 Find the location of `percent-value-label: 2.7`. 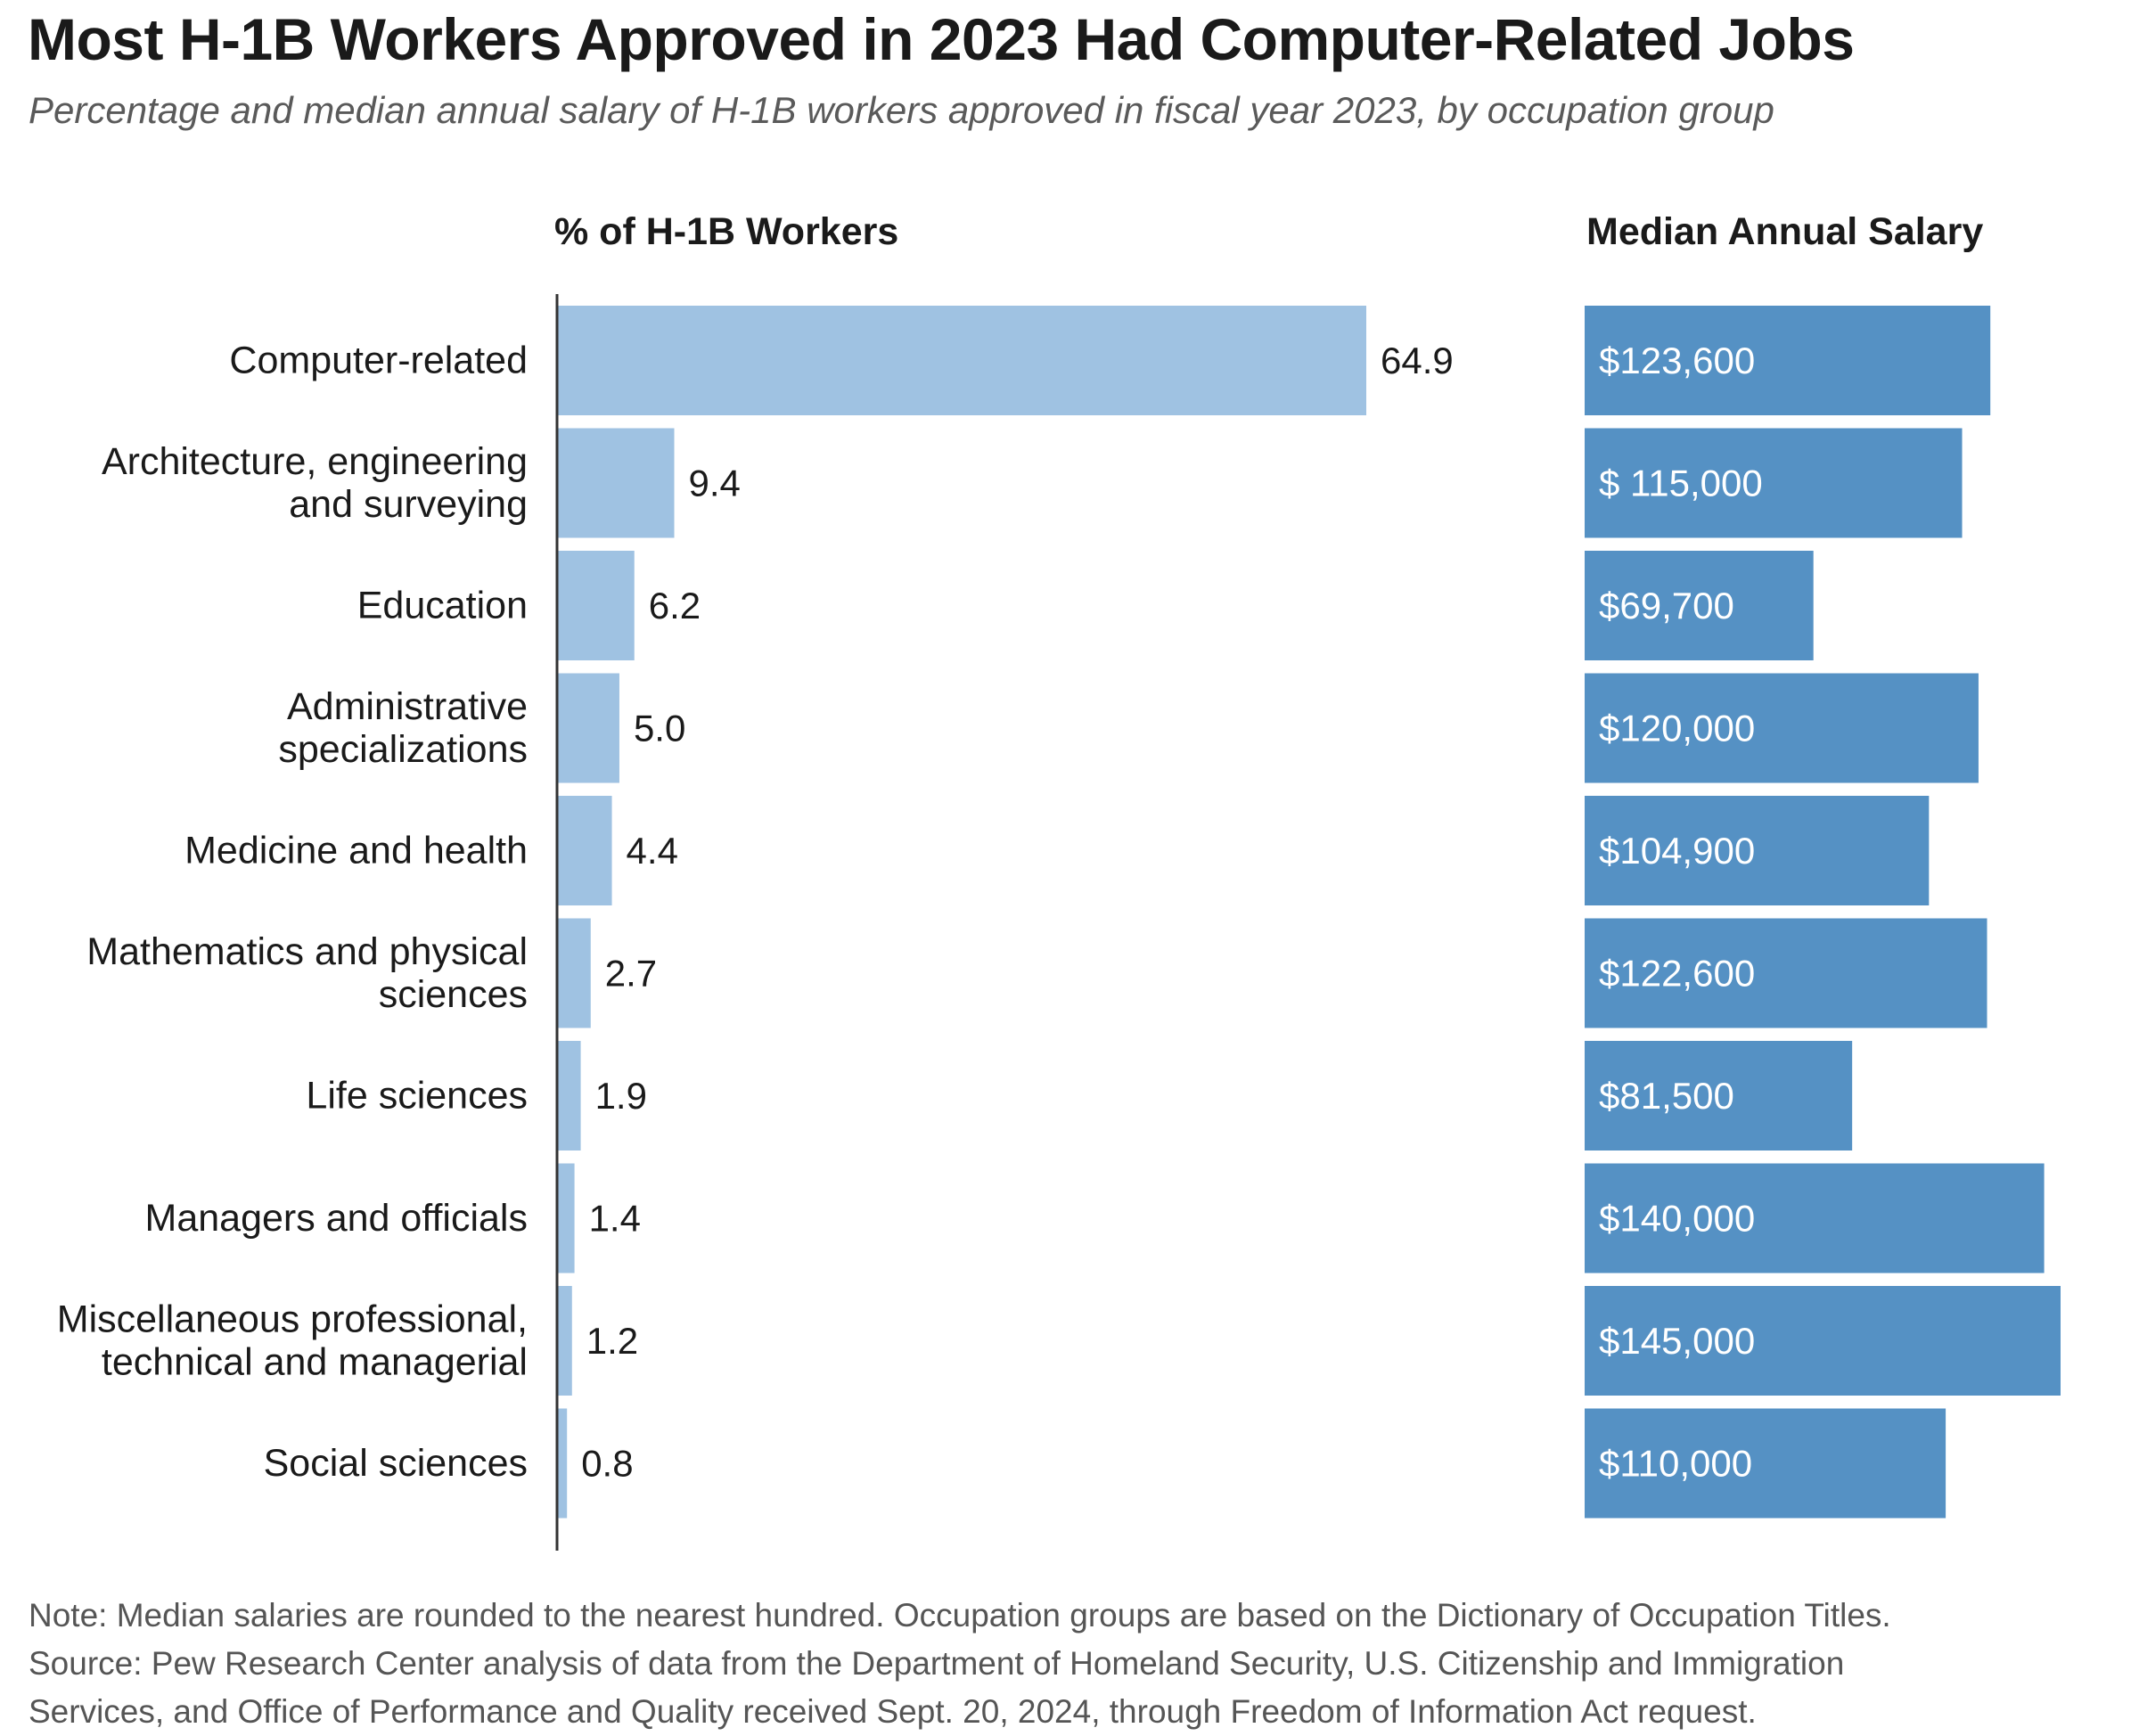

percent-value-label: 2.7 is located at coordinates (631, 974).